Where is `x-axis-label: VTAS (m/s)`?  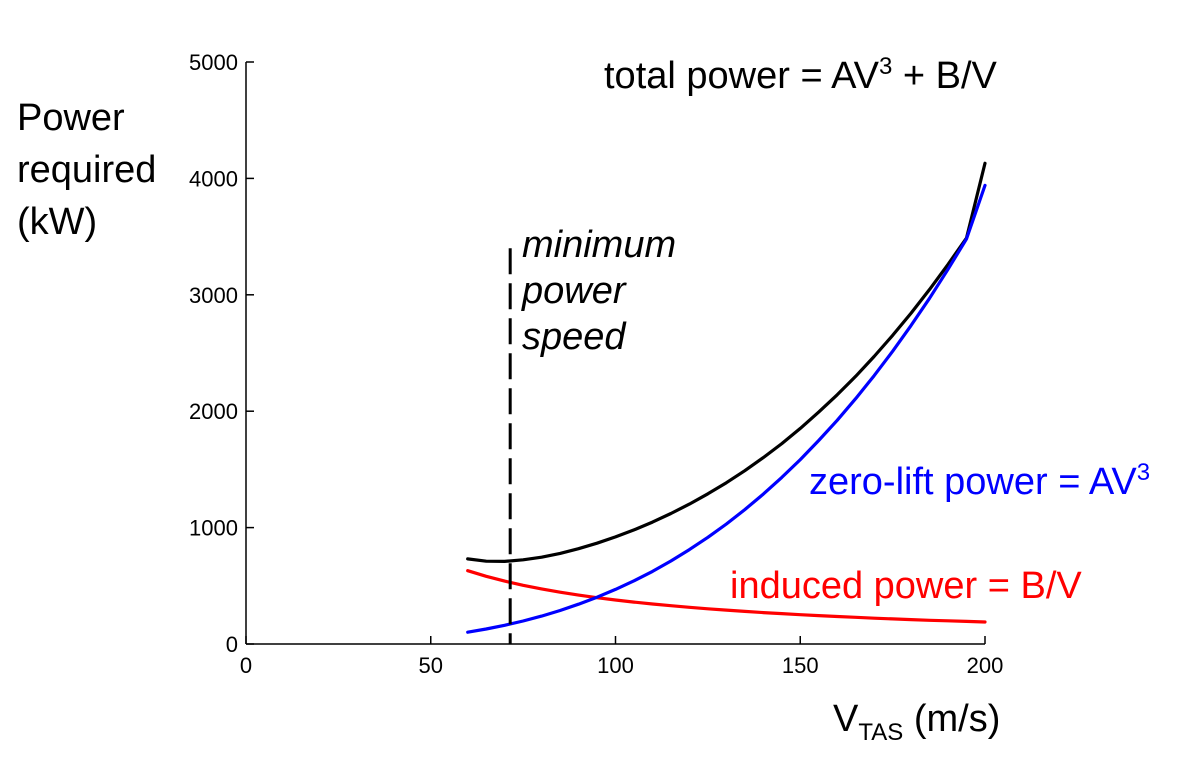
x-axis-label: VTAS (m/s) is located at coordinates (916, 722).